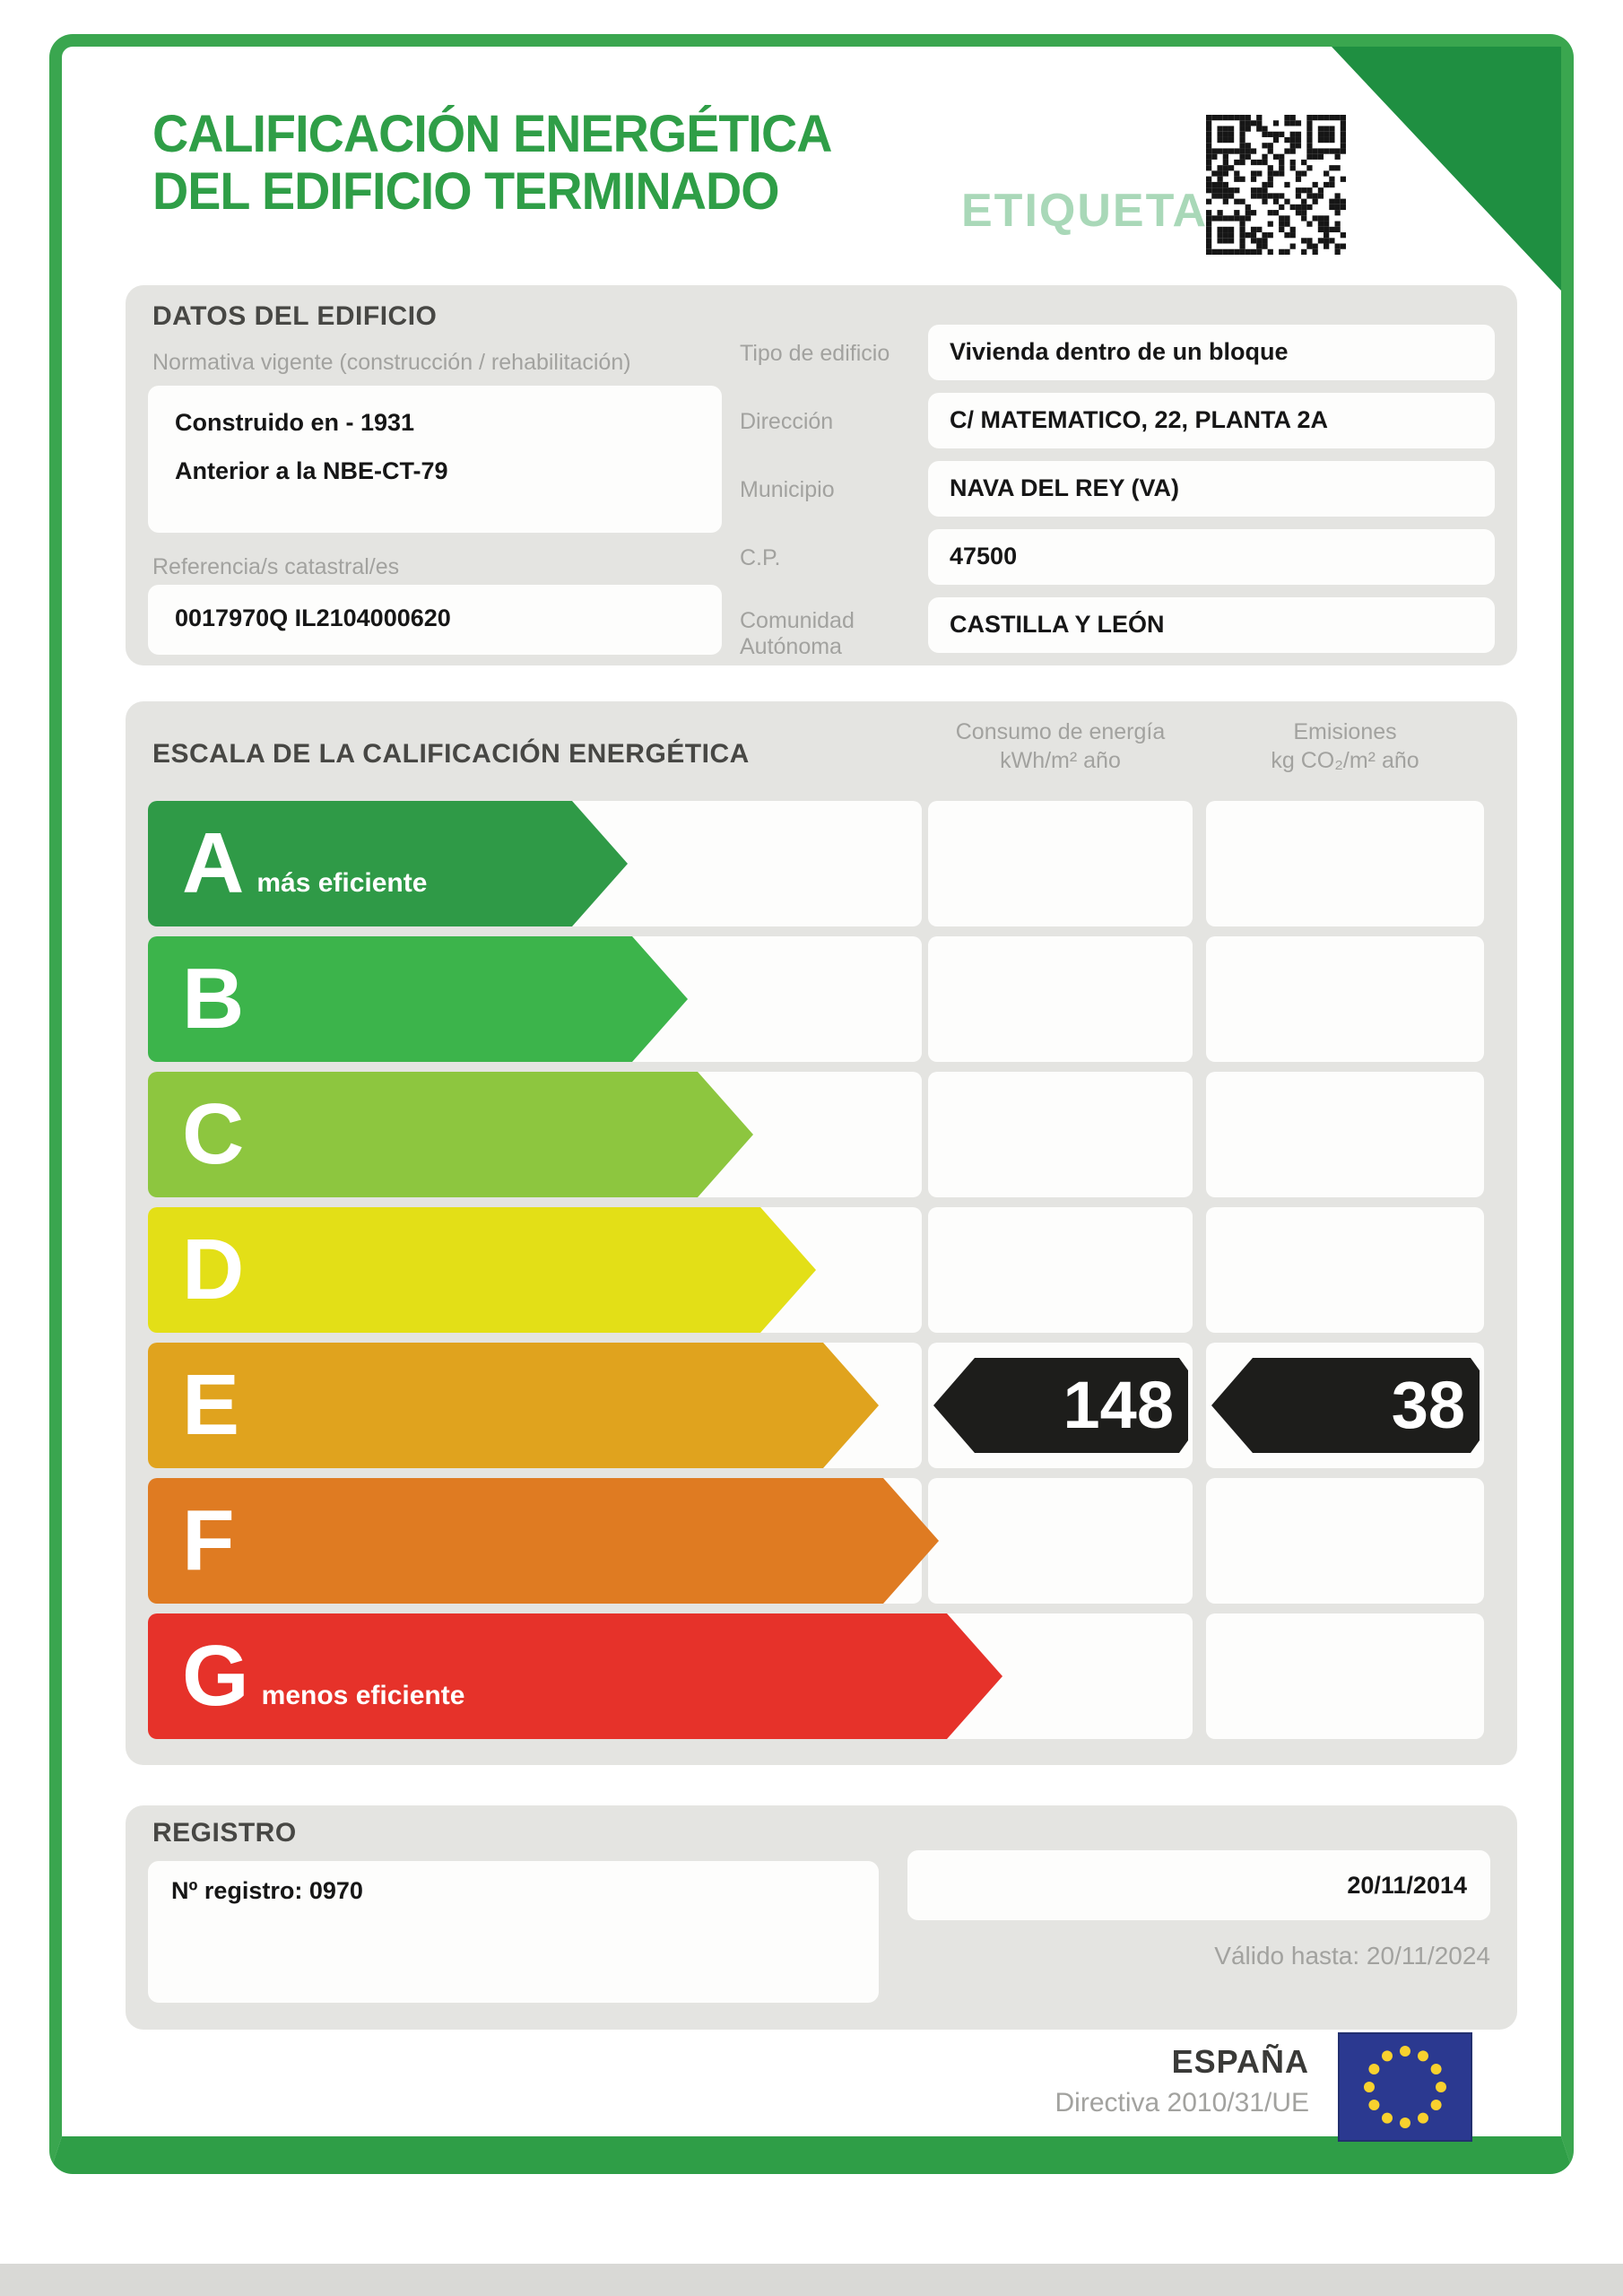 This screenshot has width=1623, height=2296. I want to click on most-efficient-caption: más eficiente, so click(342, 883).